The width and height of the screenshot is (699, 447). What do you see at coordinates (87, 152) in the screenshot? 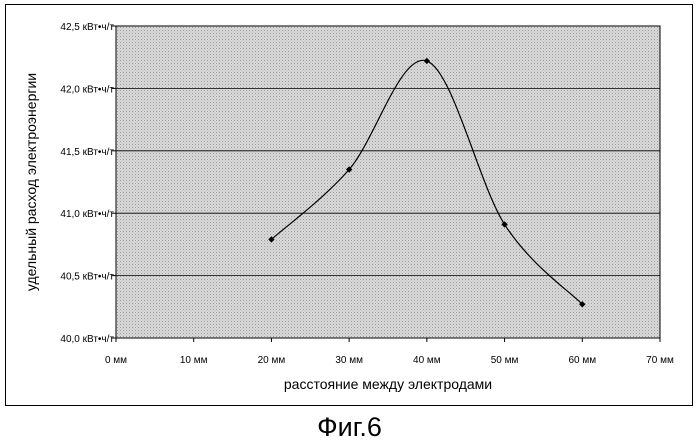
I see `y-tick-label: 41,5 кВт•ч/т` at bounding box center [87, 152].